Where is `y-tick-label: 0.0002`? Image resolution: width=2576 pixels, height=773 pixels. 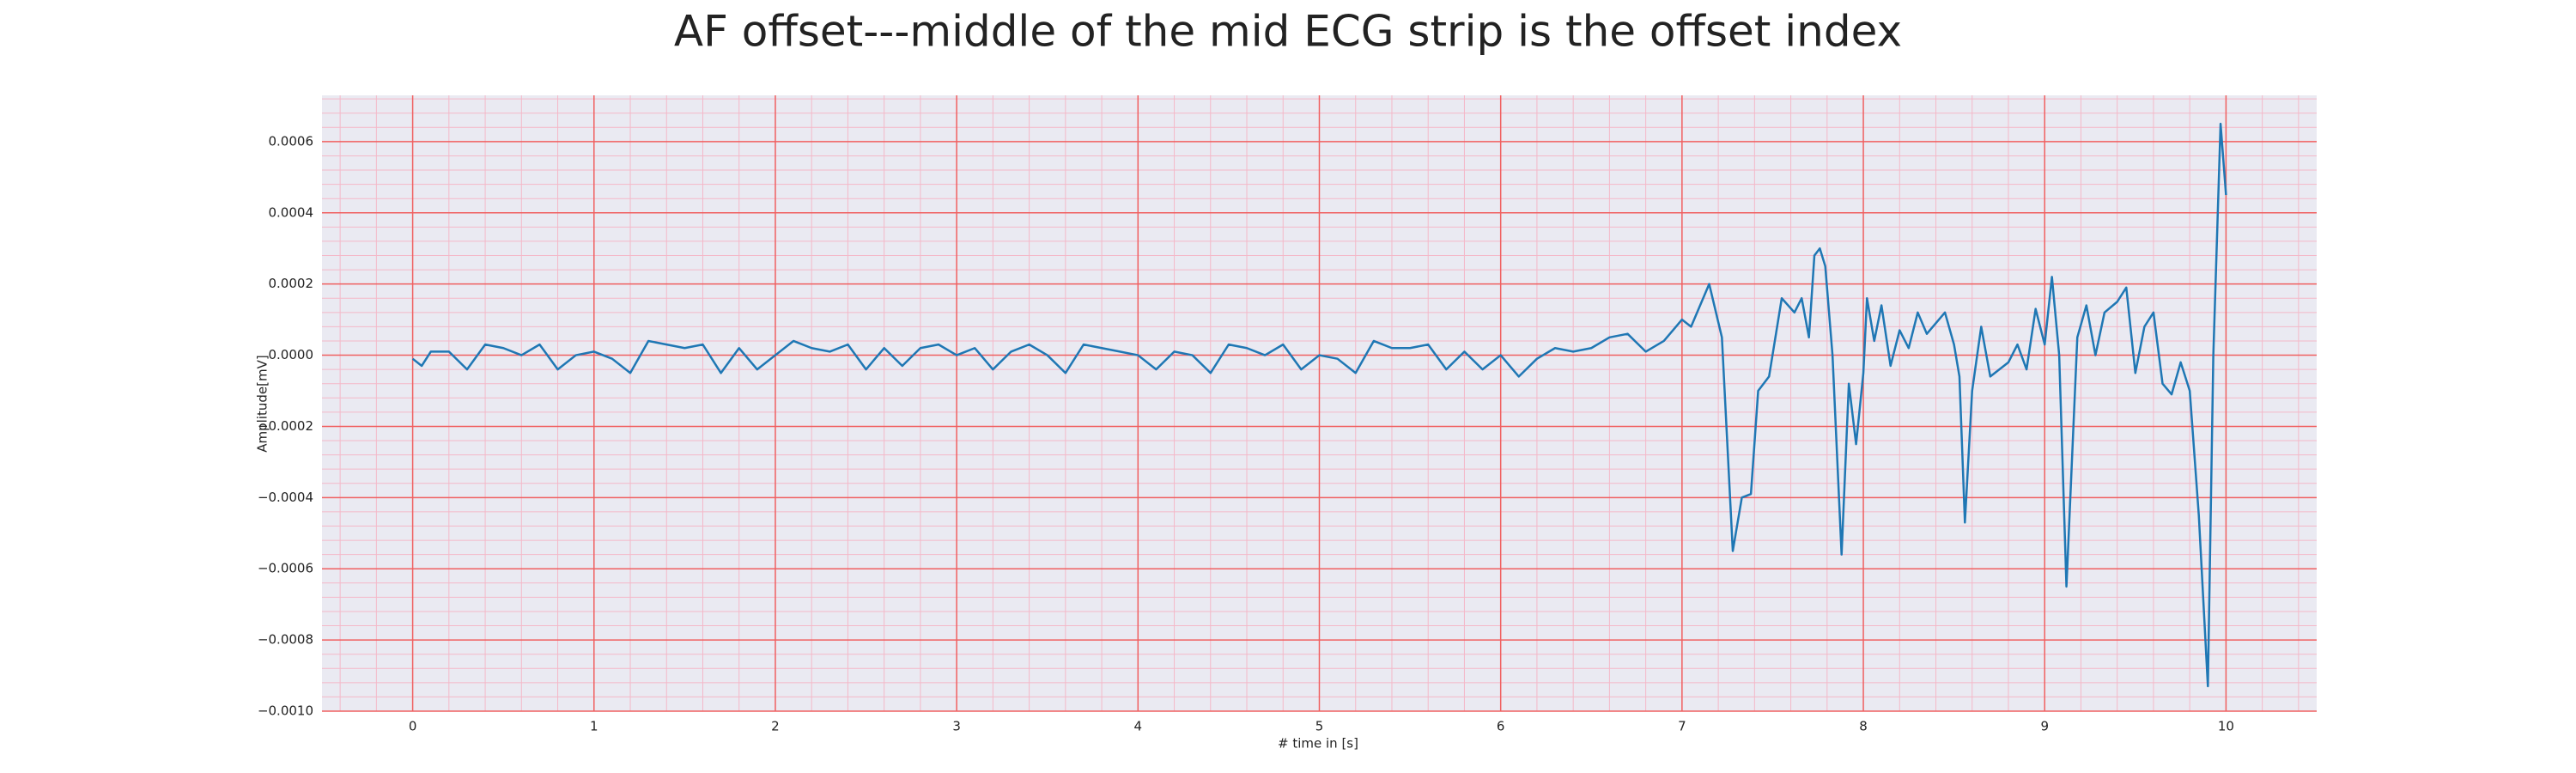 y-tick-label: 0.0002 is located at coordinates (291, 283).